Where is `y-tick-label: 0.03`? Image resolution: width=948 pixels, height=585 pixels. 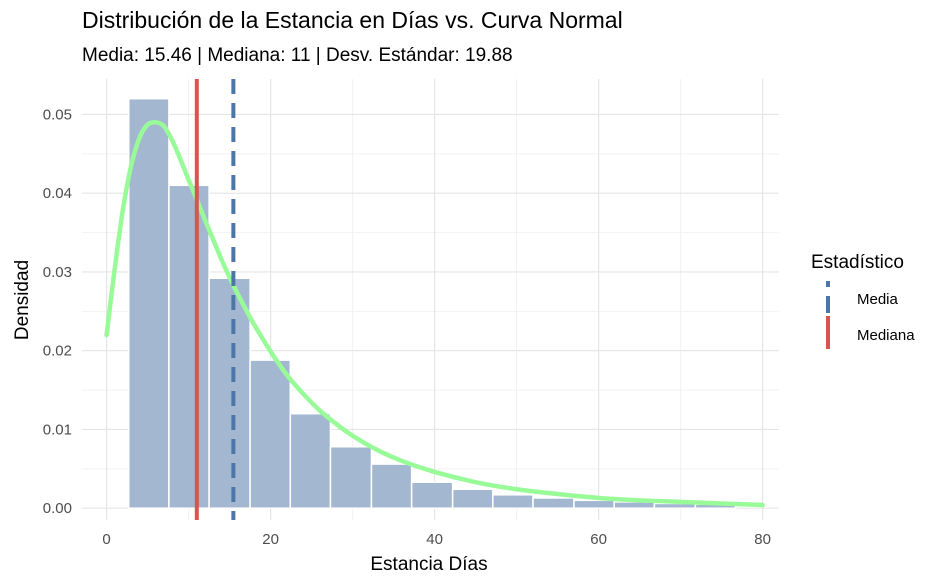 y-tick-label: 0.03 is located at coordinates (57, 272).